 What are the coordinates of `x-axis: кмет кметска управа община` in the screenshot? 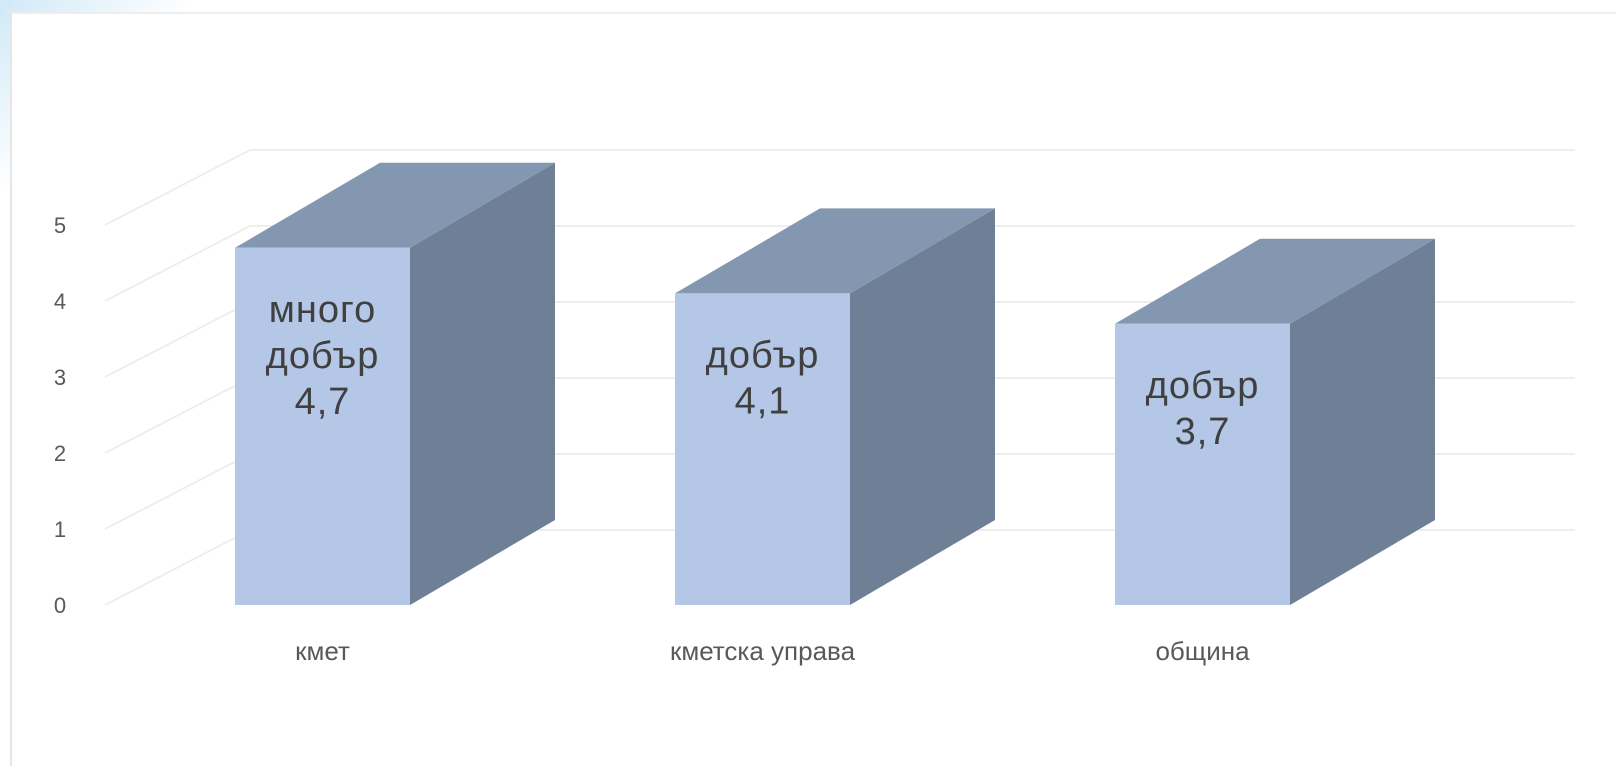 It's located at (772, 651).